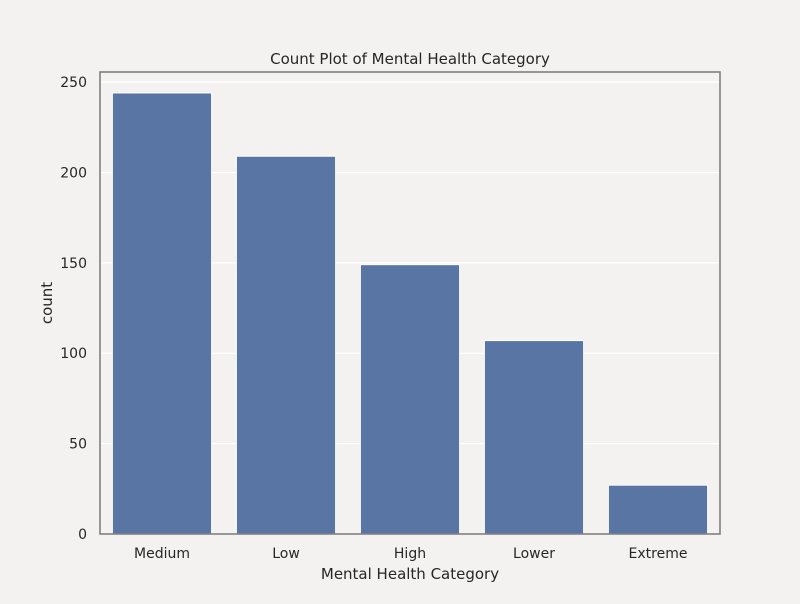 The width and height of the screenshot is (800, 604). I want to click on y-tick-label: 150, so click(73, 264).